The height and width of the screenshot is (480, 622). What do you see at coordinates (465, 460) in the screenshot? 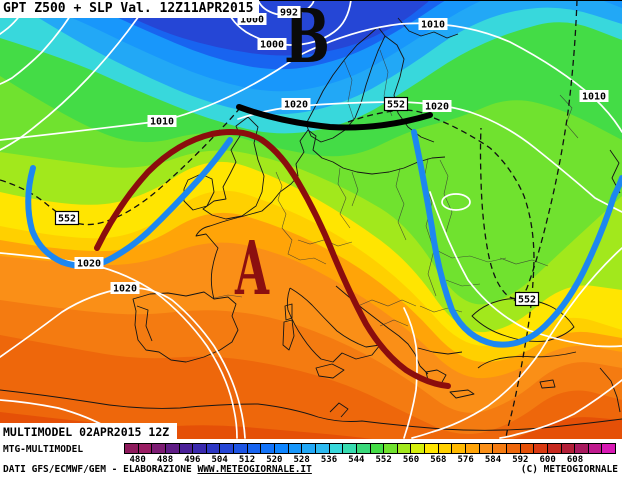
I see `colorbar-tick-label: 576` at bounding box center [465, 460].